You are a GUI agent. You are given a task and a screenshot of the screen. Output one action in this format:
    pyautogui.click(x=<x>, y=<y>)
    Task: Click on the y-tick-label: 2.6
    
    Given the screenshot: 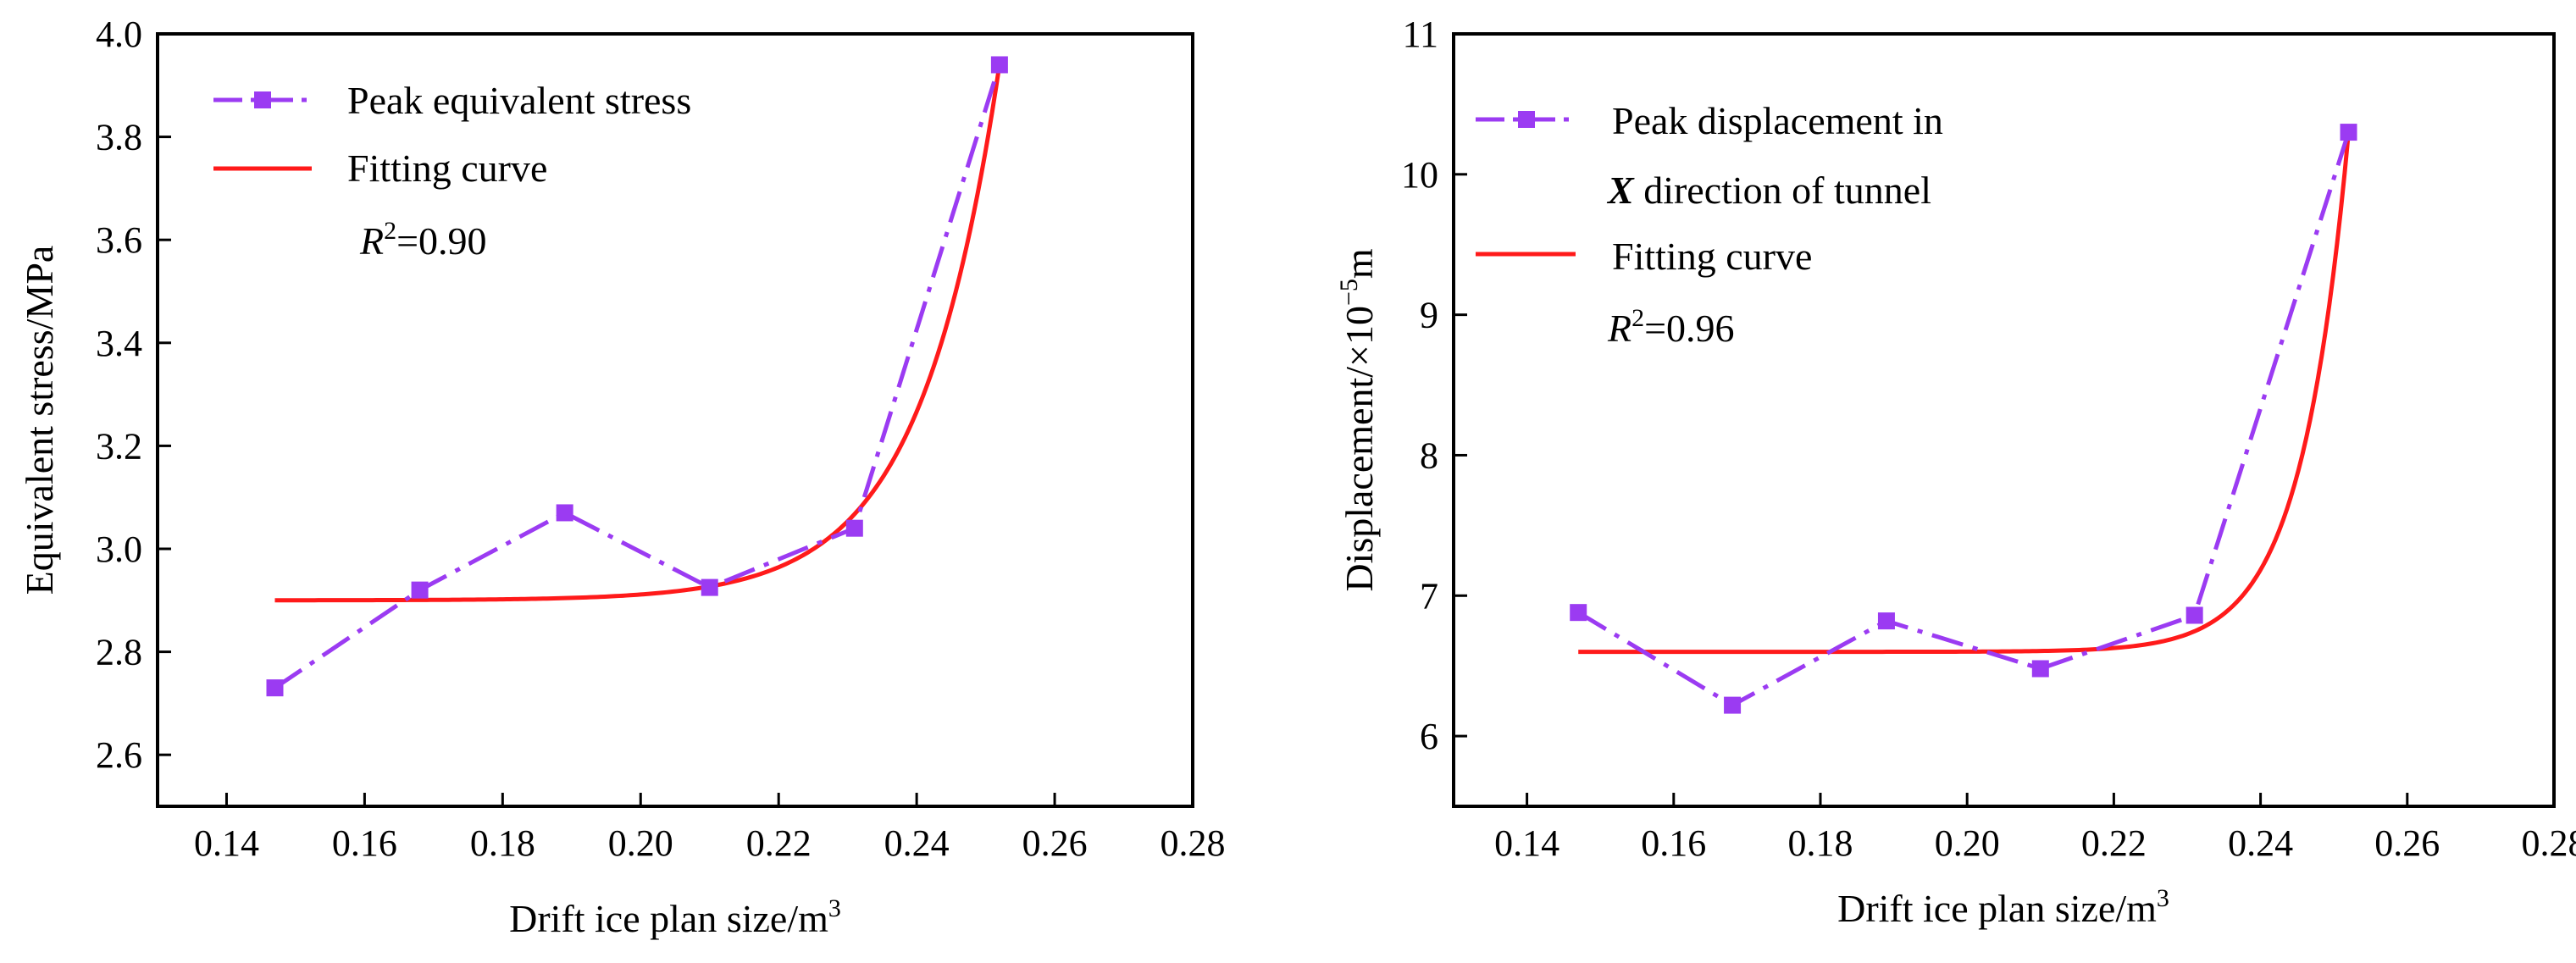 What is the action you would take?
    pyautogui.click(x=119, y=755)
    